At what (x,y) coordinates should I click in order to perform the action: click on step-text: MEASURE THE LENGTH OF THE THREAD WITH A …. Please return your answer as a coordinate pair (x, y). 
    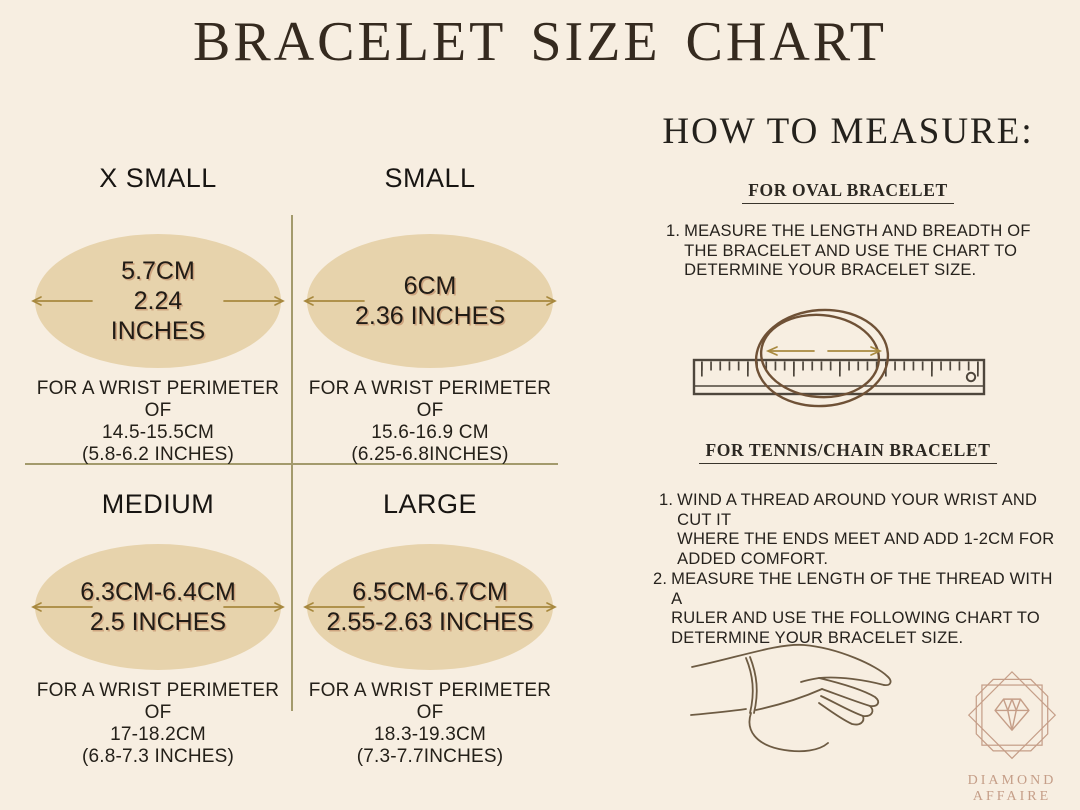
    Looking at the image, I should click on (862, 608).